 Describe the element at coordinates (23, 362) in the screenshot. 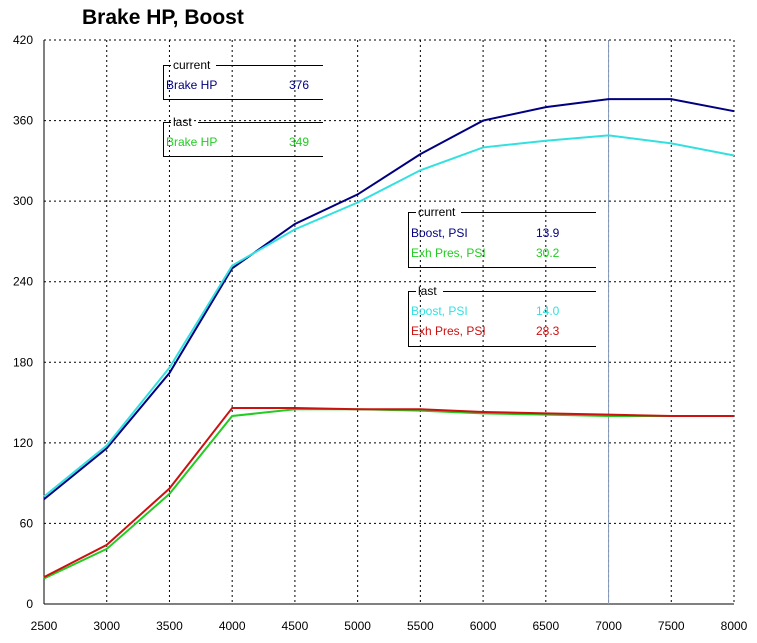

I see `y-tick-label: 180` at that location.